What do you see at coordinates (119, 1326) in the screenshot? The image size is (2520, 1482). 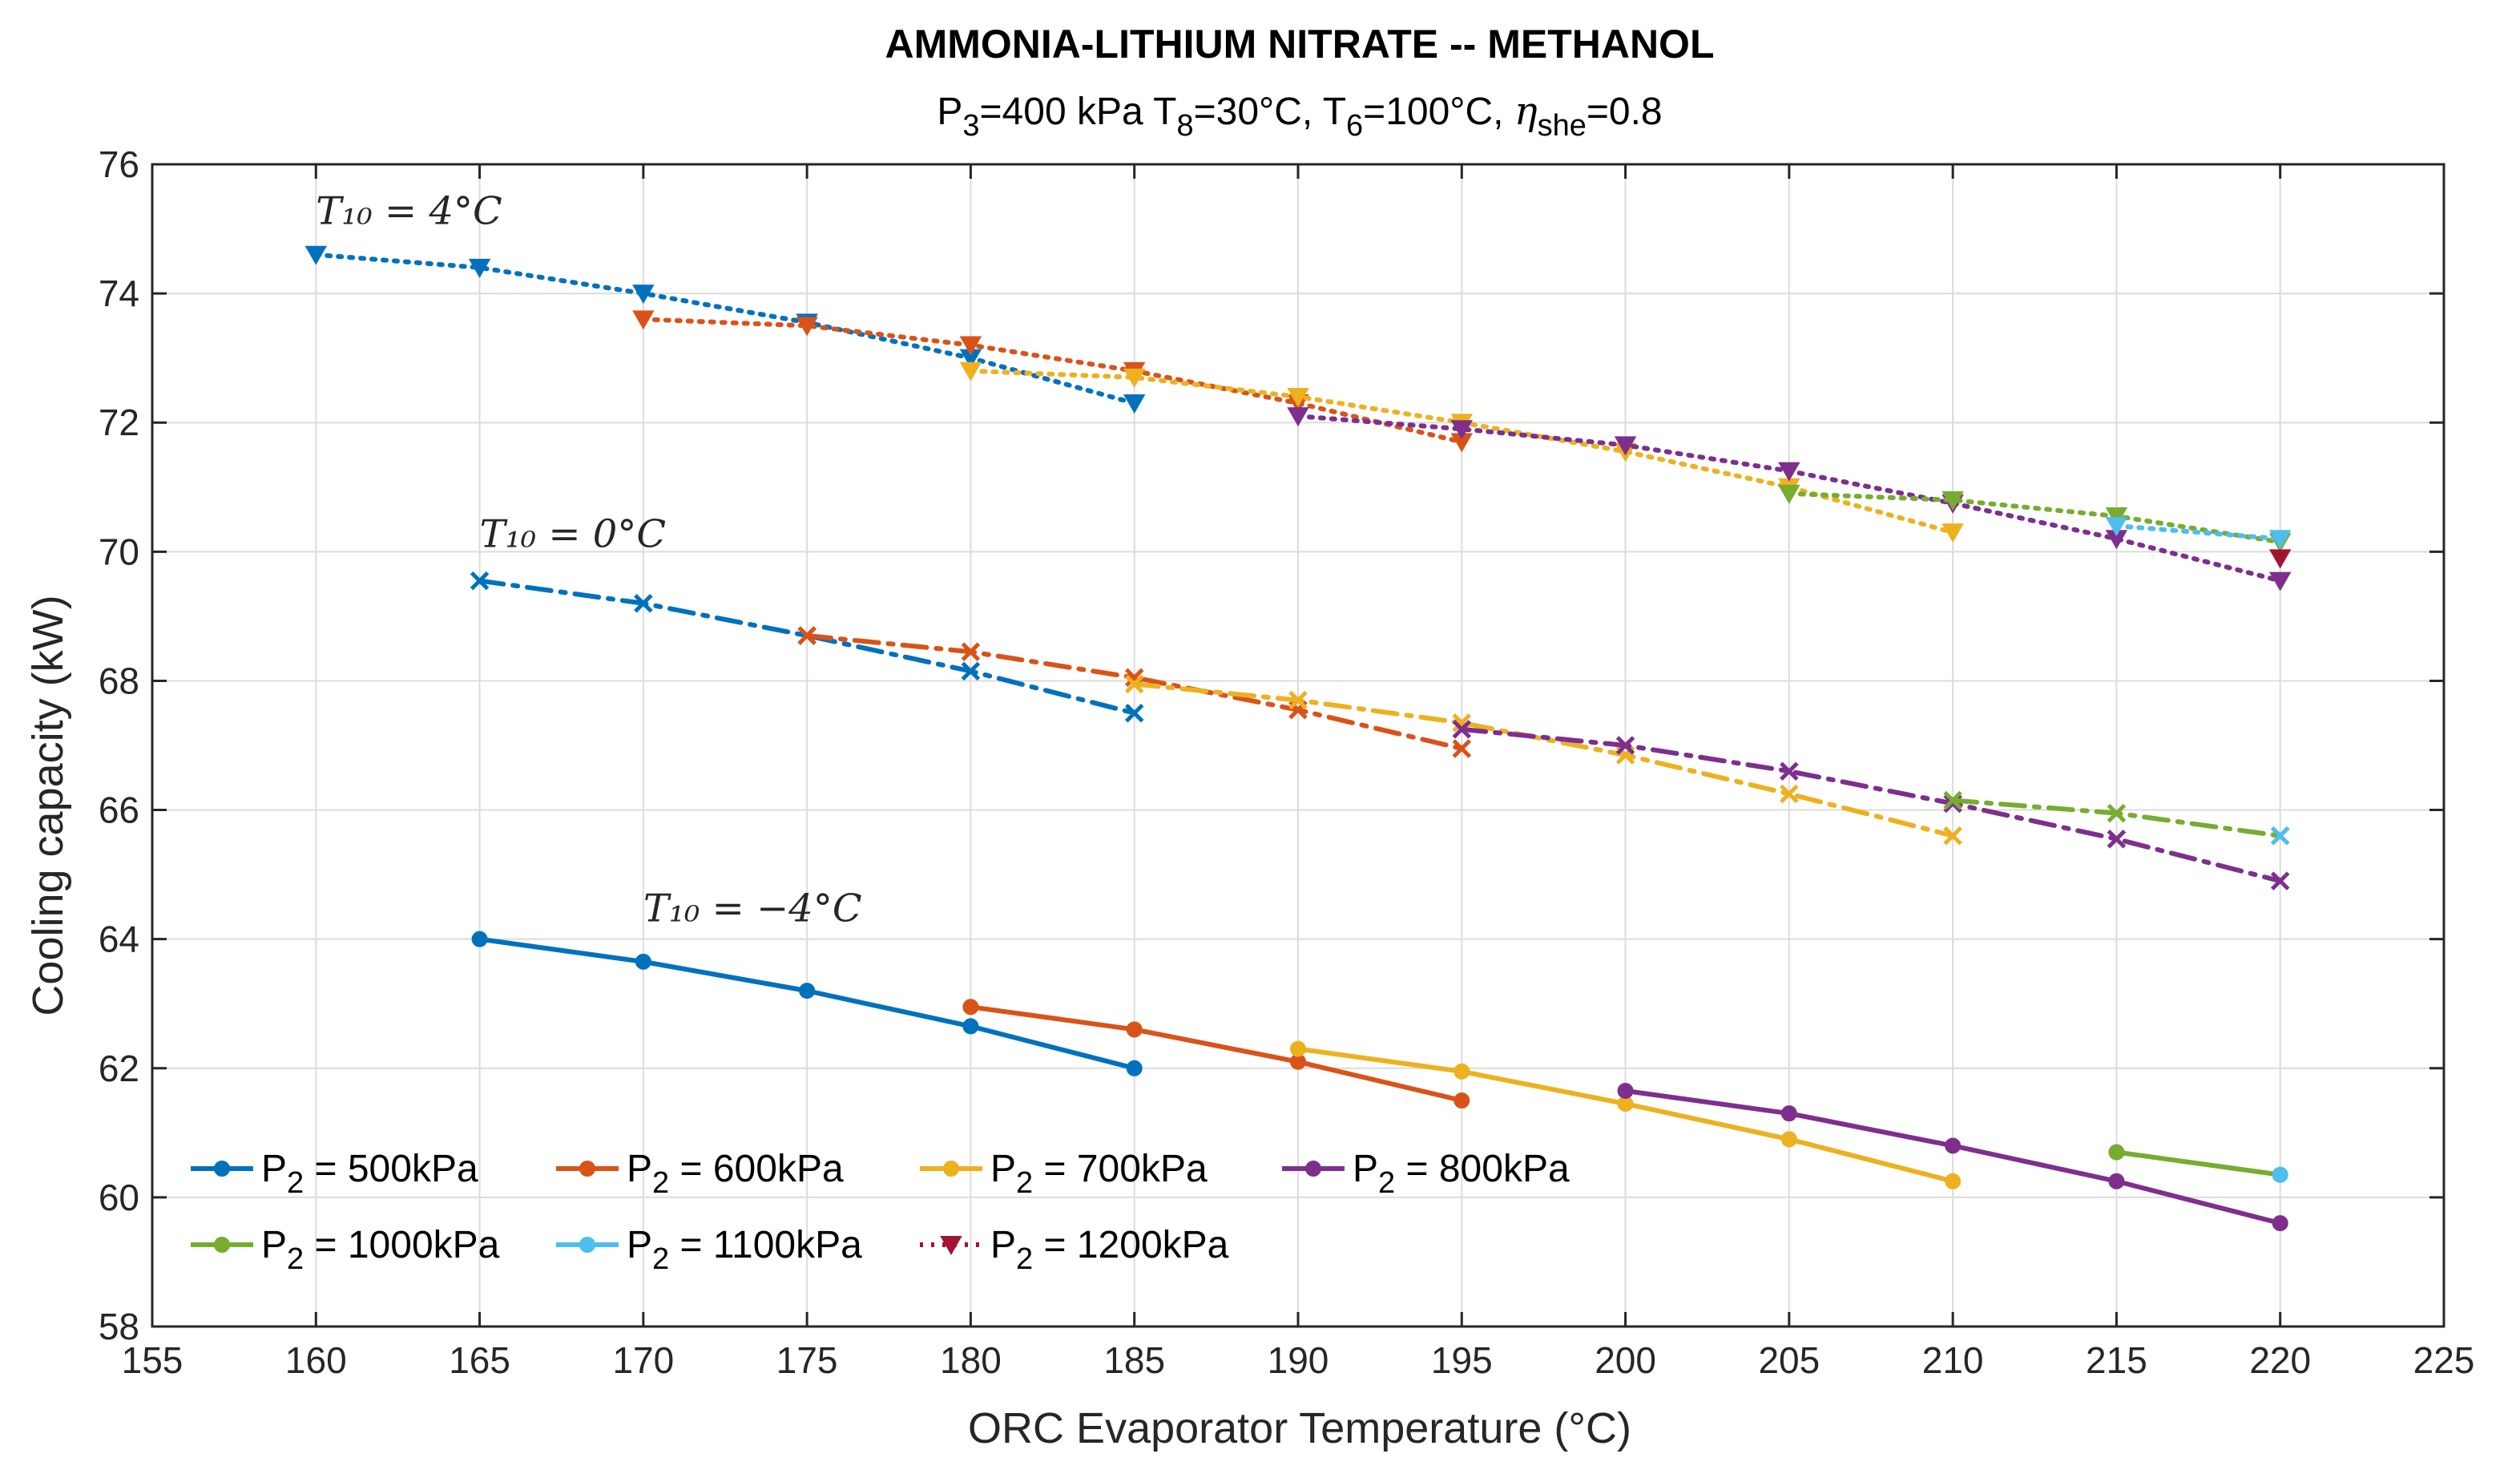 I see `y-tick-label: 58` at bounding box center [119, 1326].